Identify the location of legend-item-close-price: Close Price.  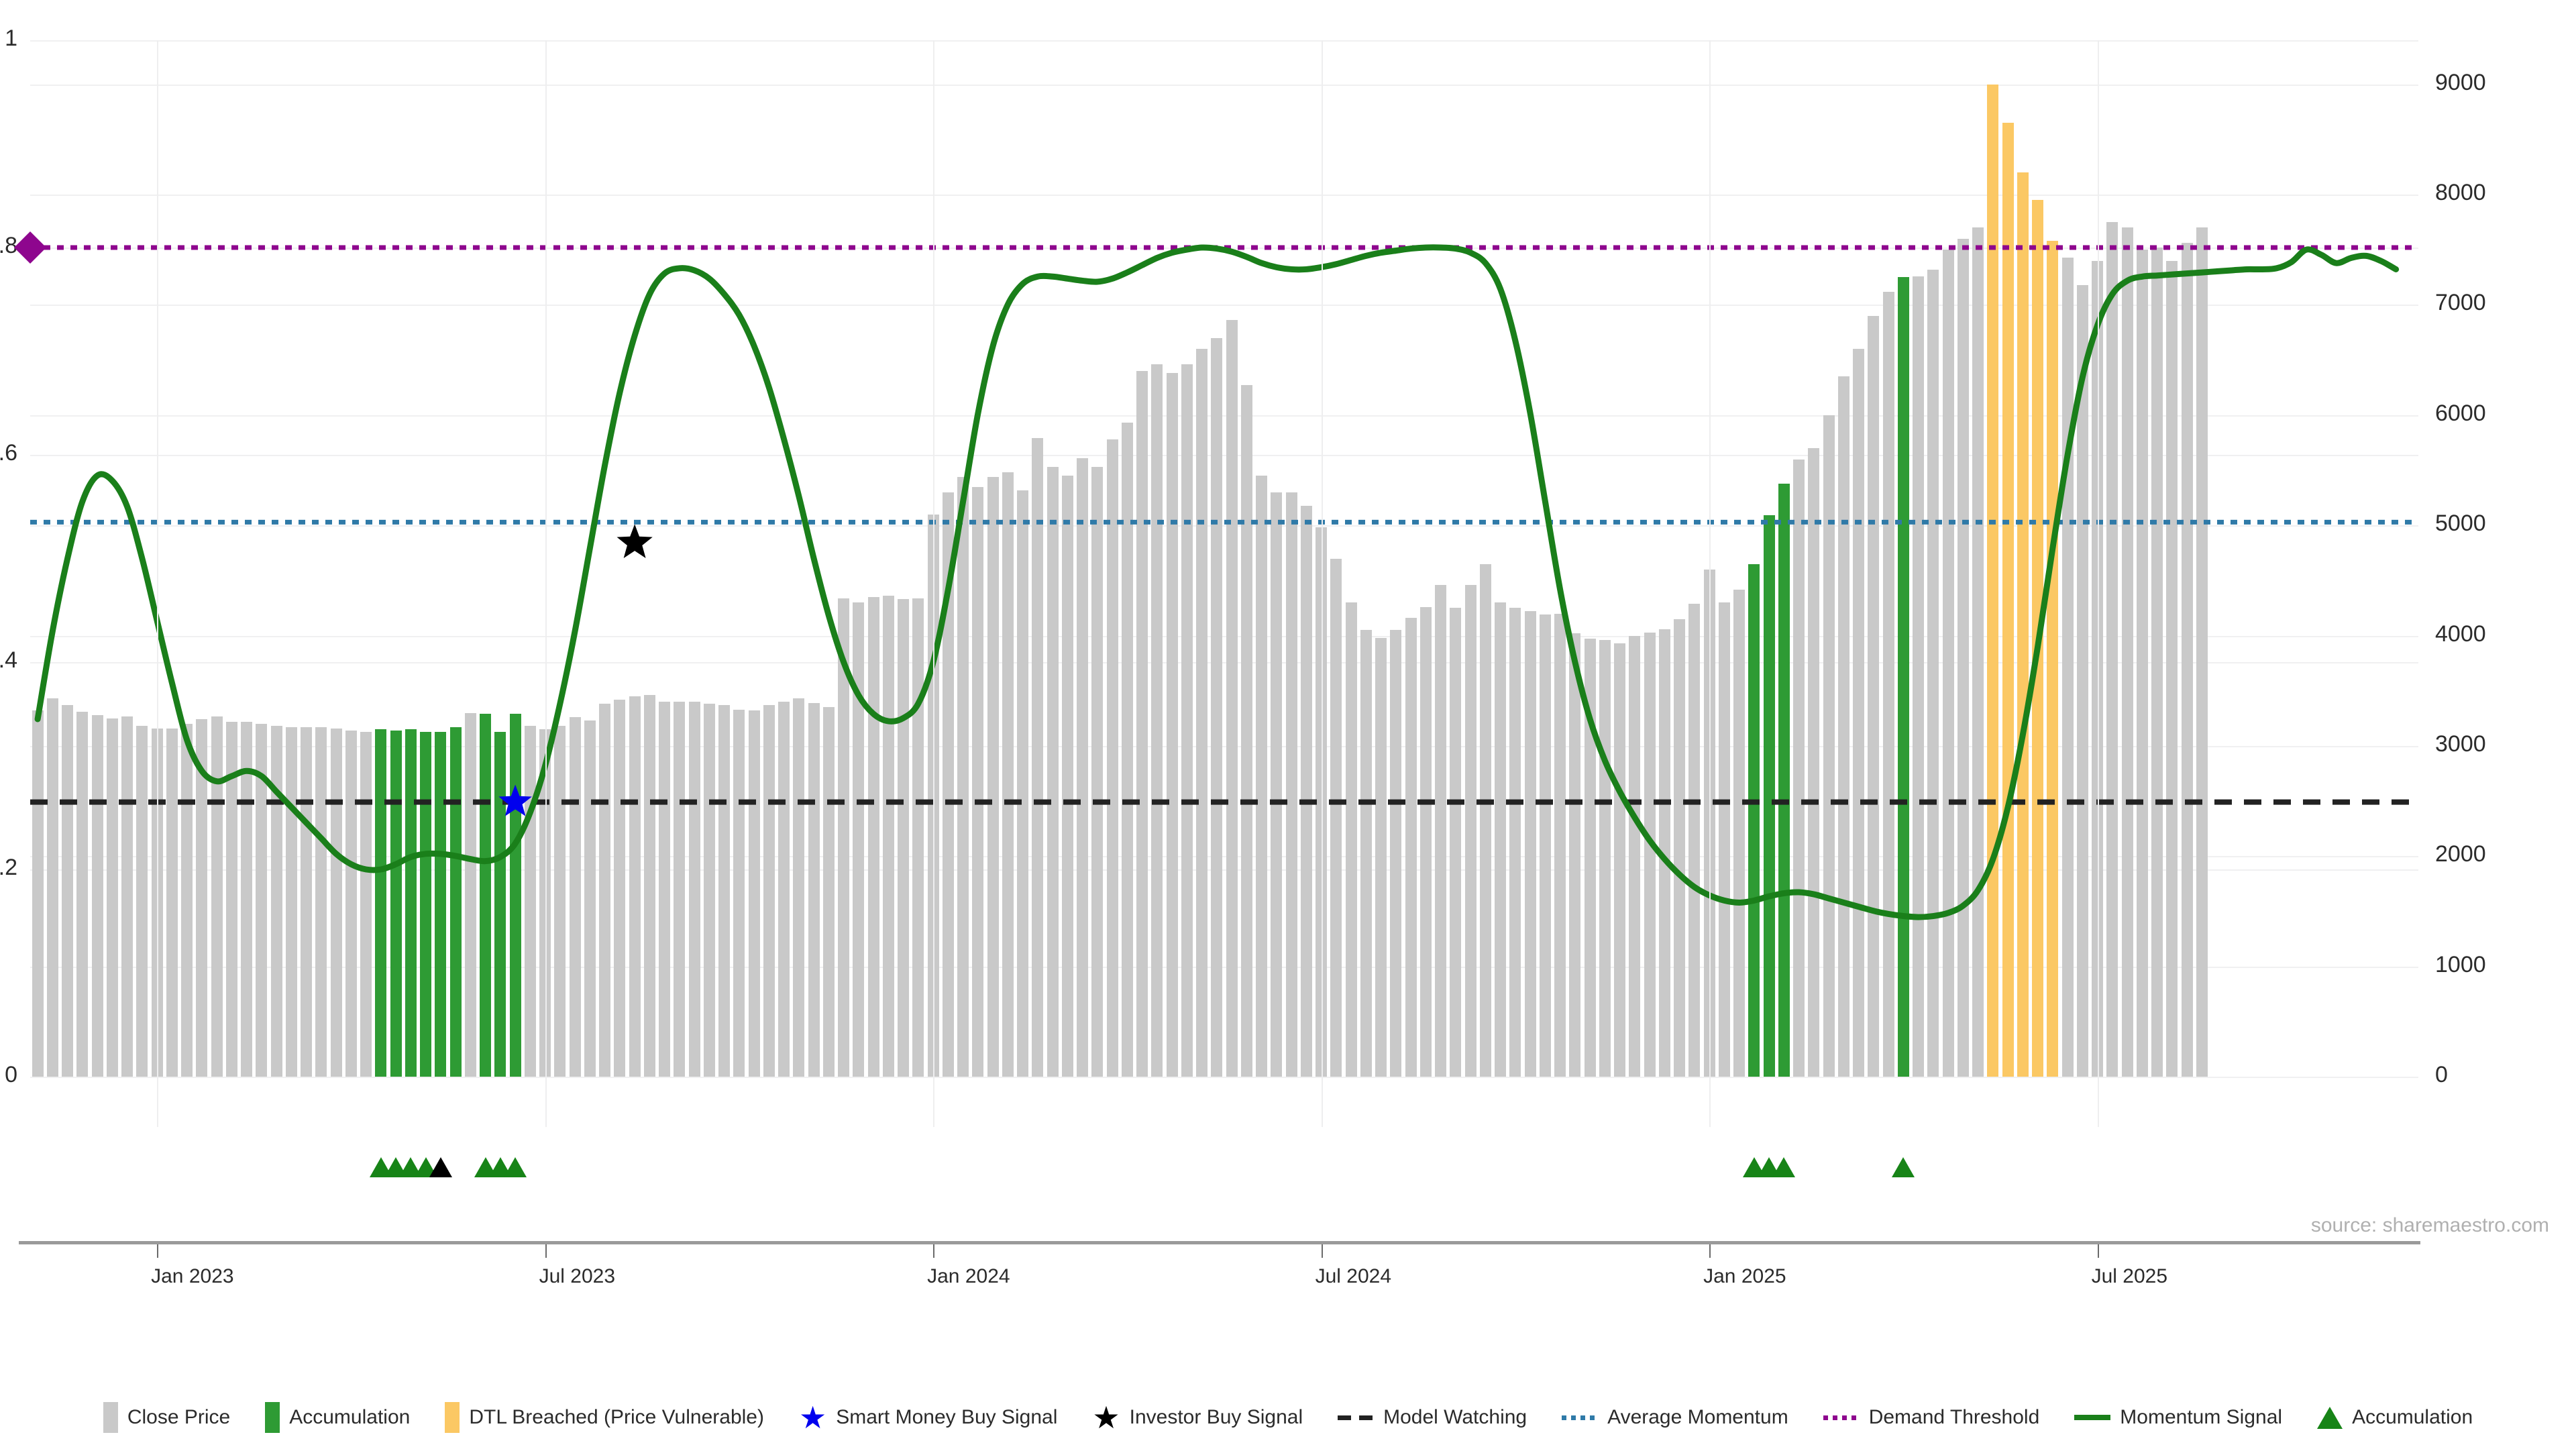
(166, 1417).